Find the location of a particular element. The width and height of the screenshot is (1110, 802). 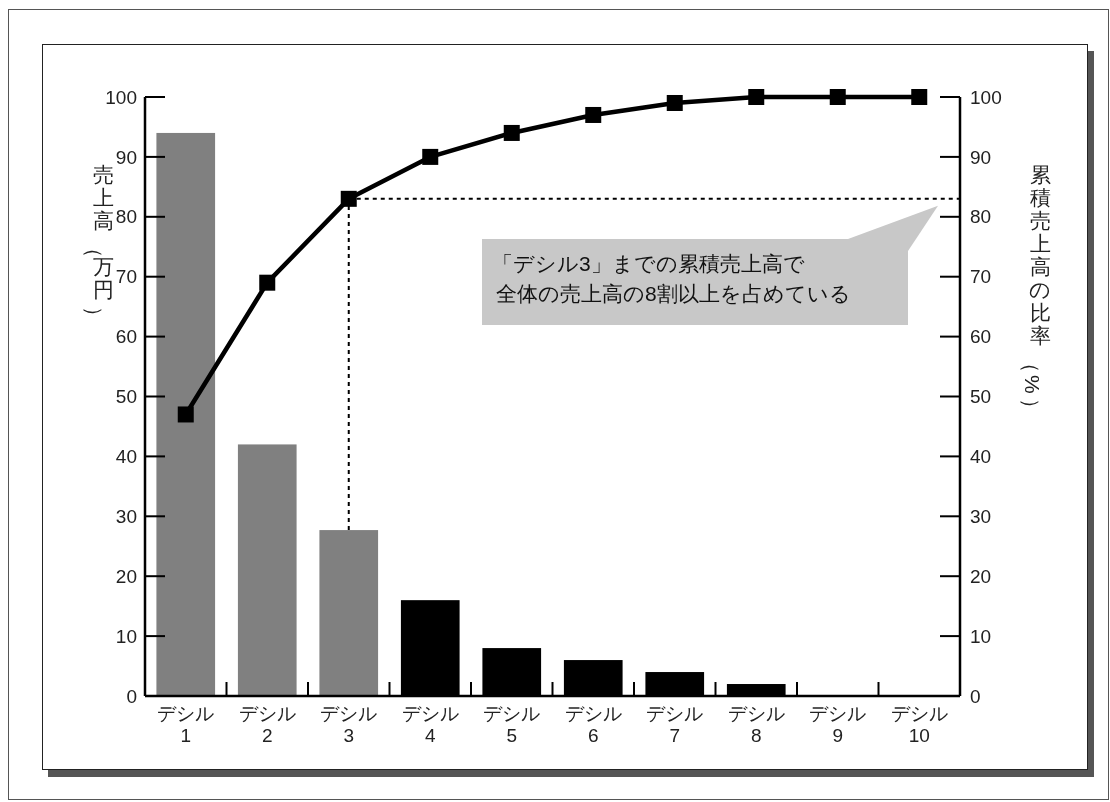

y2-tick-label: 80 is located at coordinates (981, 217).